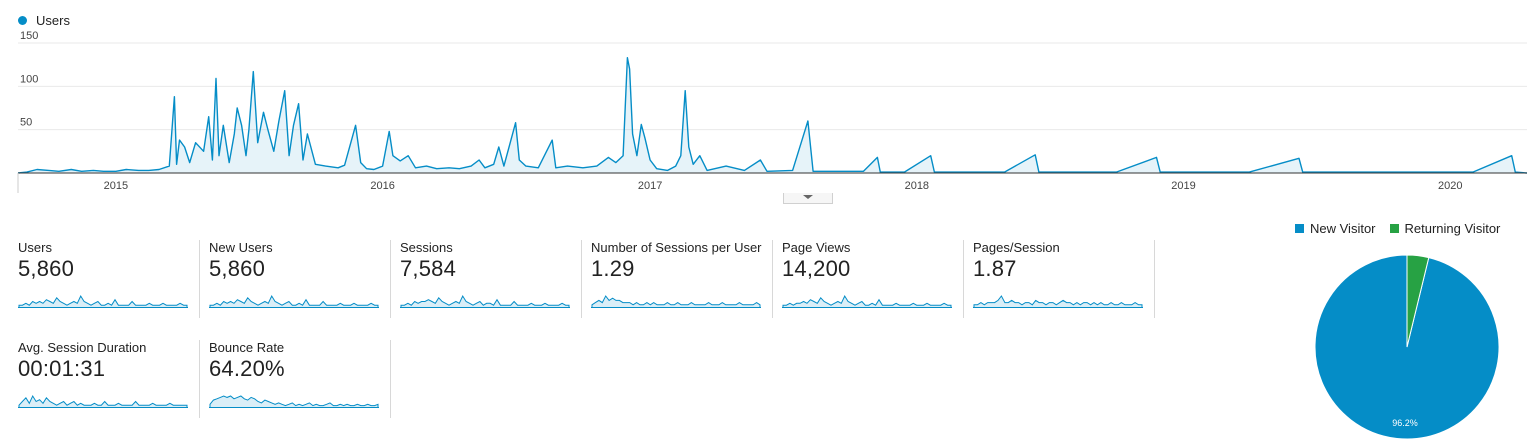  Describe the element at coordinates (247, 347) in the screenshot. I see `metric-label: Bounce Rate` at that location.